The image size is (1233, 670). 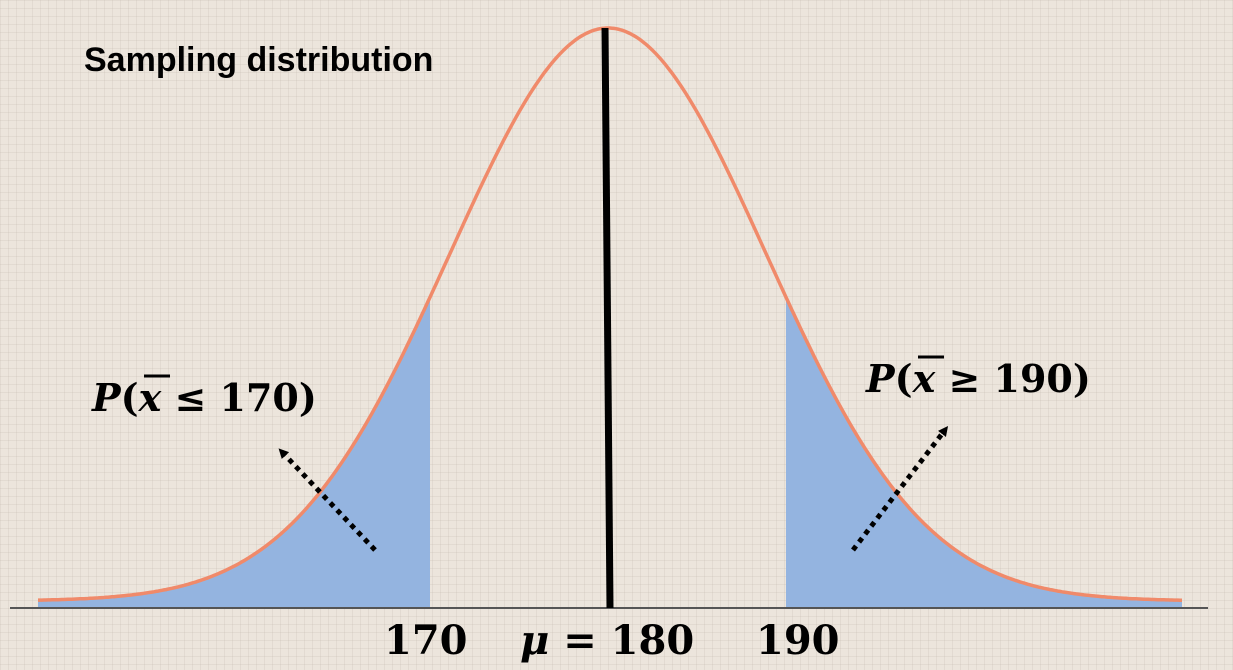 I want to click on mu-equals: =, so click(x=579, y=640).